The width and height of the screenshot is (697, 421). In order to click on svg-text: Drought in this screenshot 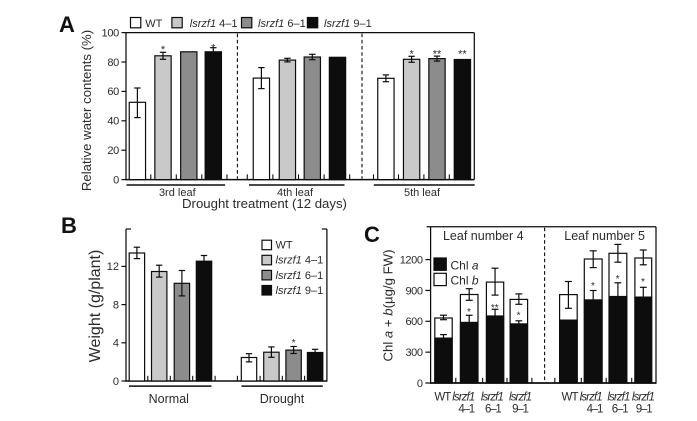, I will do `click(282, 399)`.